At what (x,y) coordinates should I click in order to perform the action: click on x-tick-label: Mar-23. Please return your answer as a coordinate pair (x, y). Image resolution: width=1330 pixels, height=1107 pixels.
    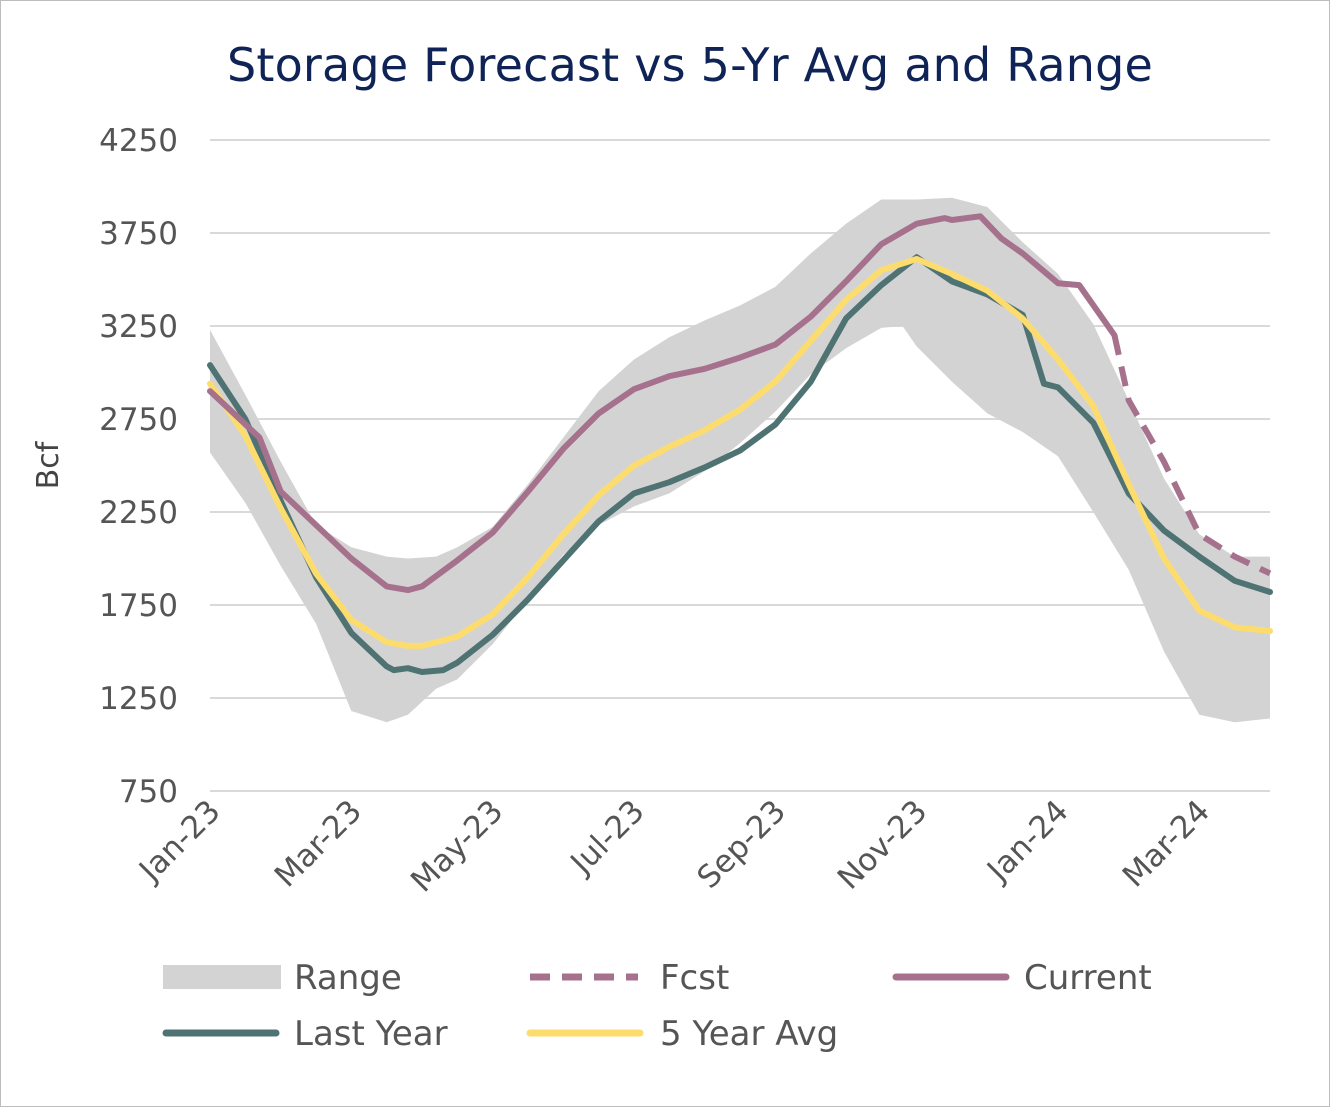
    Looking at the image, I should click on (318, 843).